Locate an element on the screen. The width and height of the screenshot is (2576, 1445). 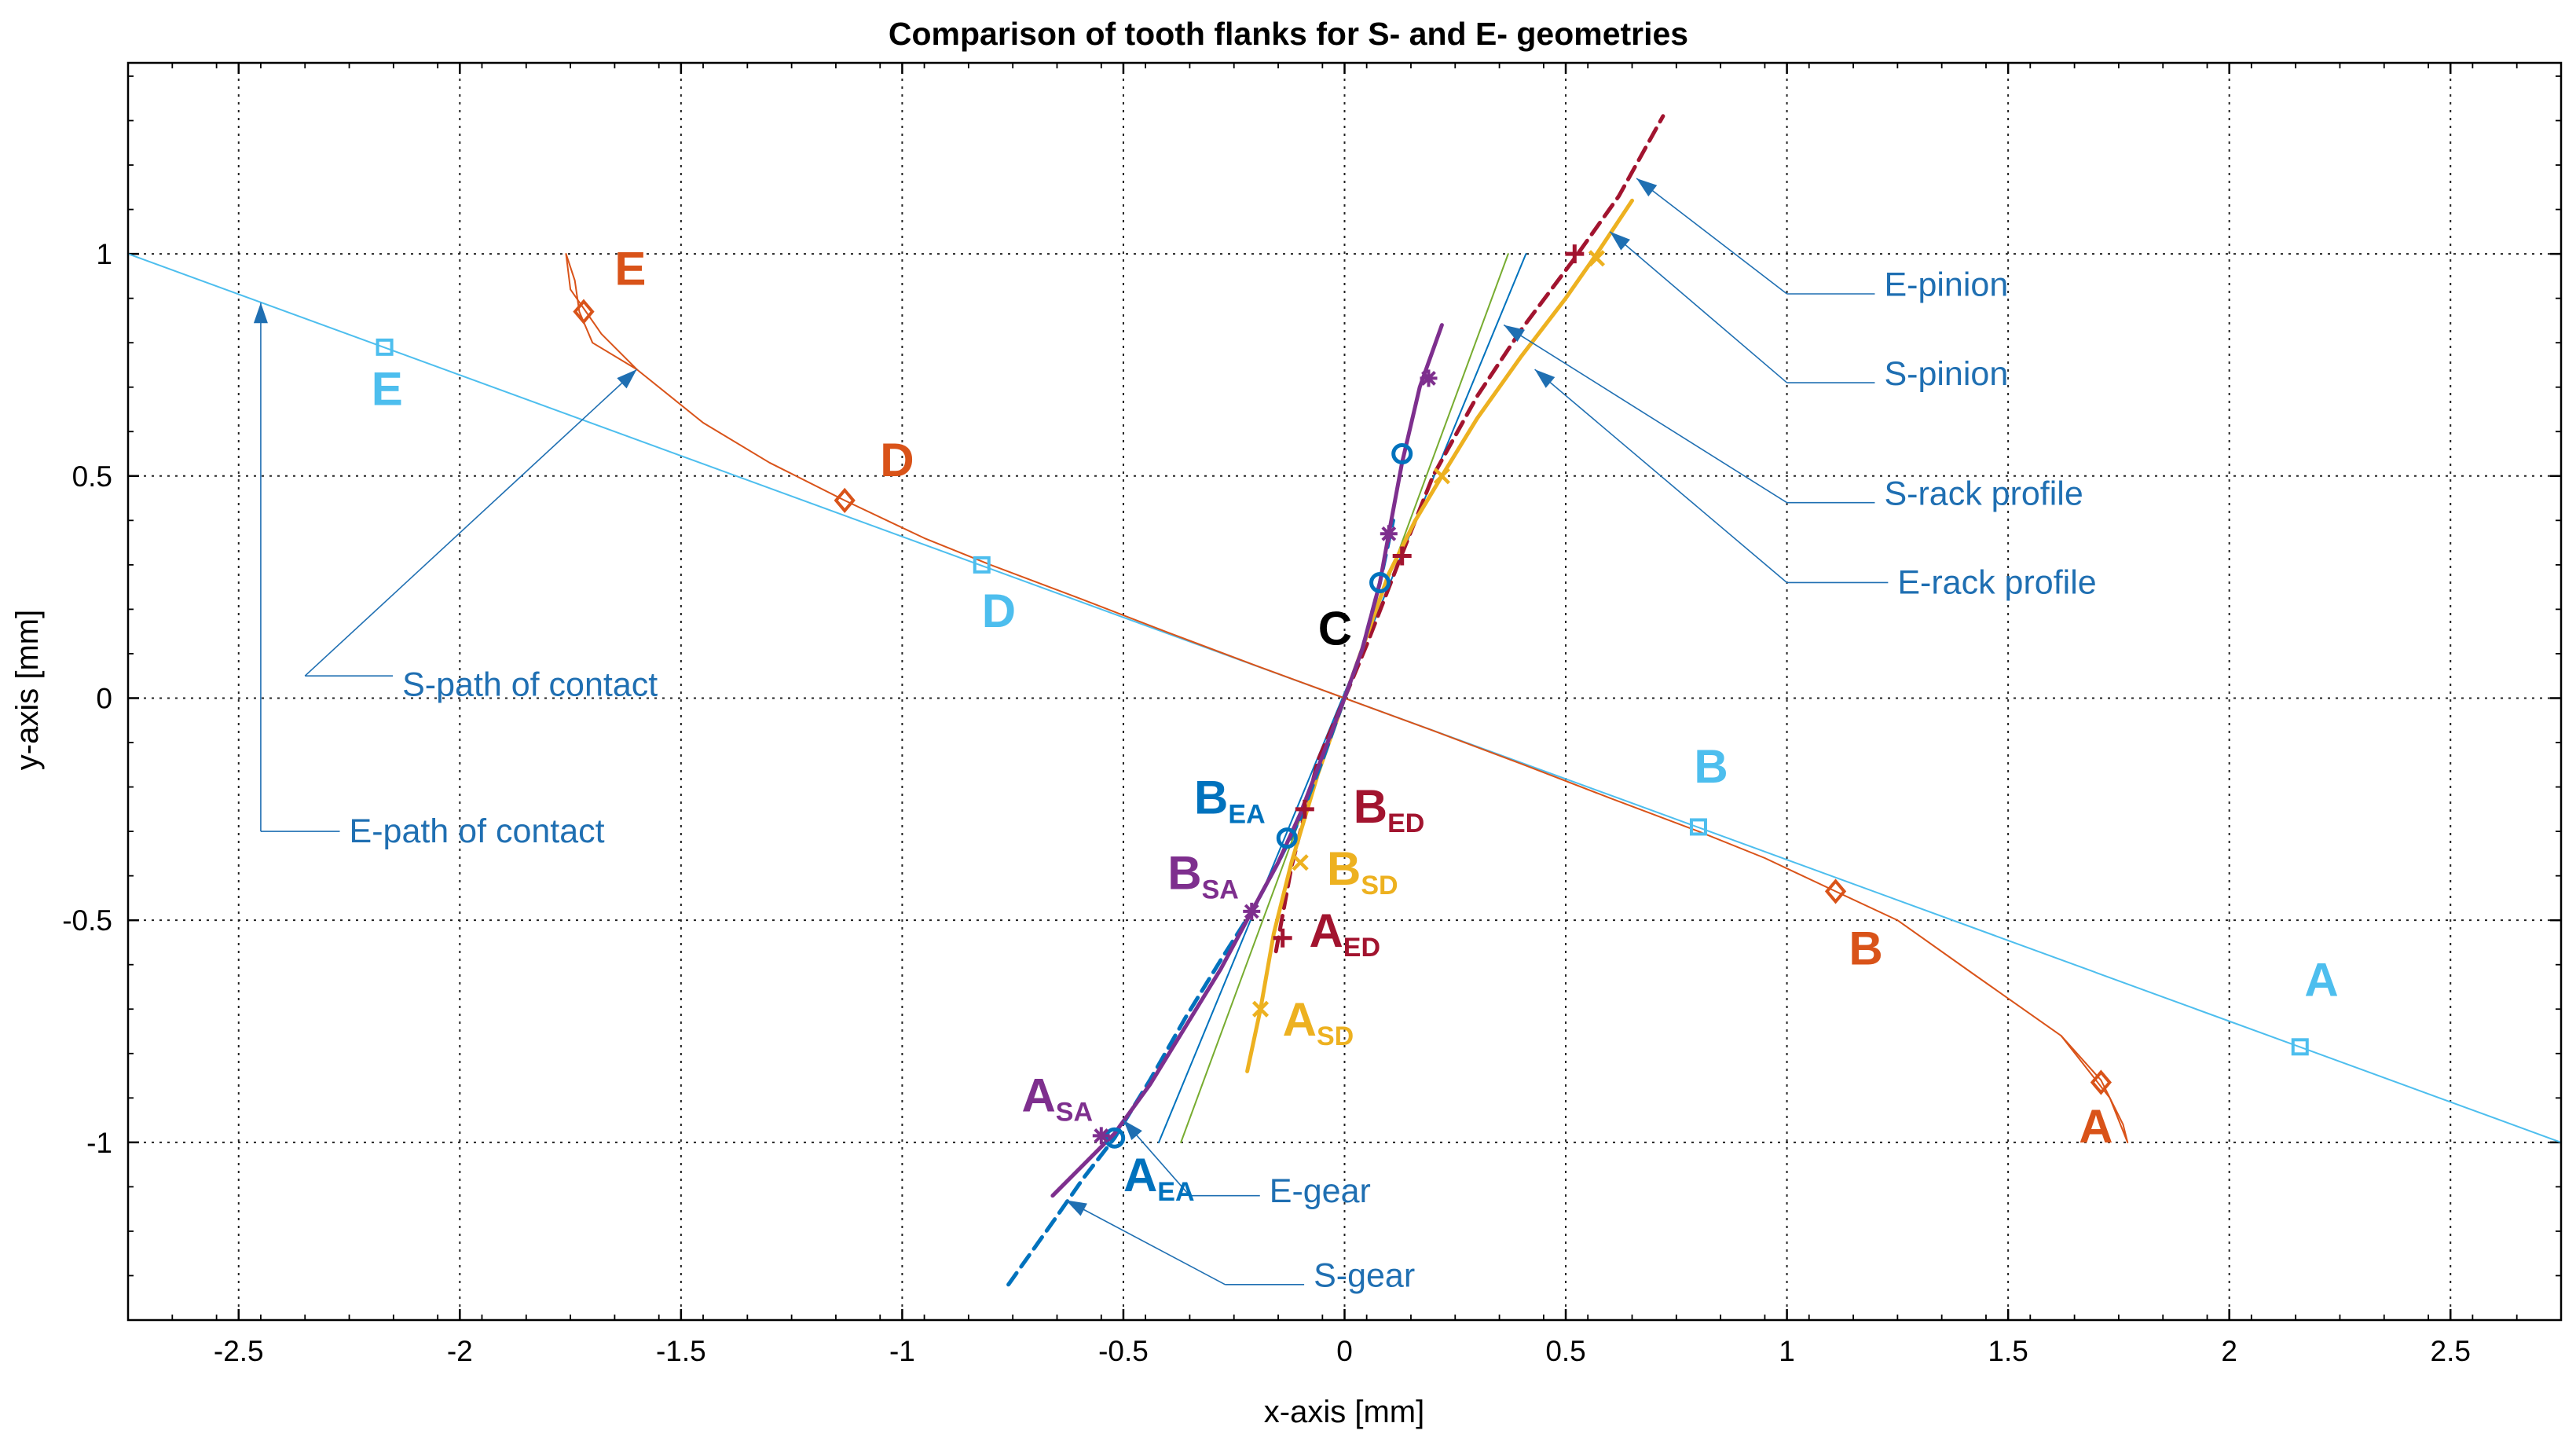
annotation-leader-e-rack-profile is located at coordinates (1661, 476).